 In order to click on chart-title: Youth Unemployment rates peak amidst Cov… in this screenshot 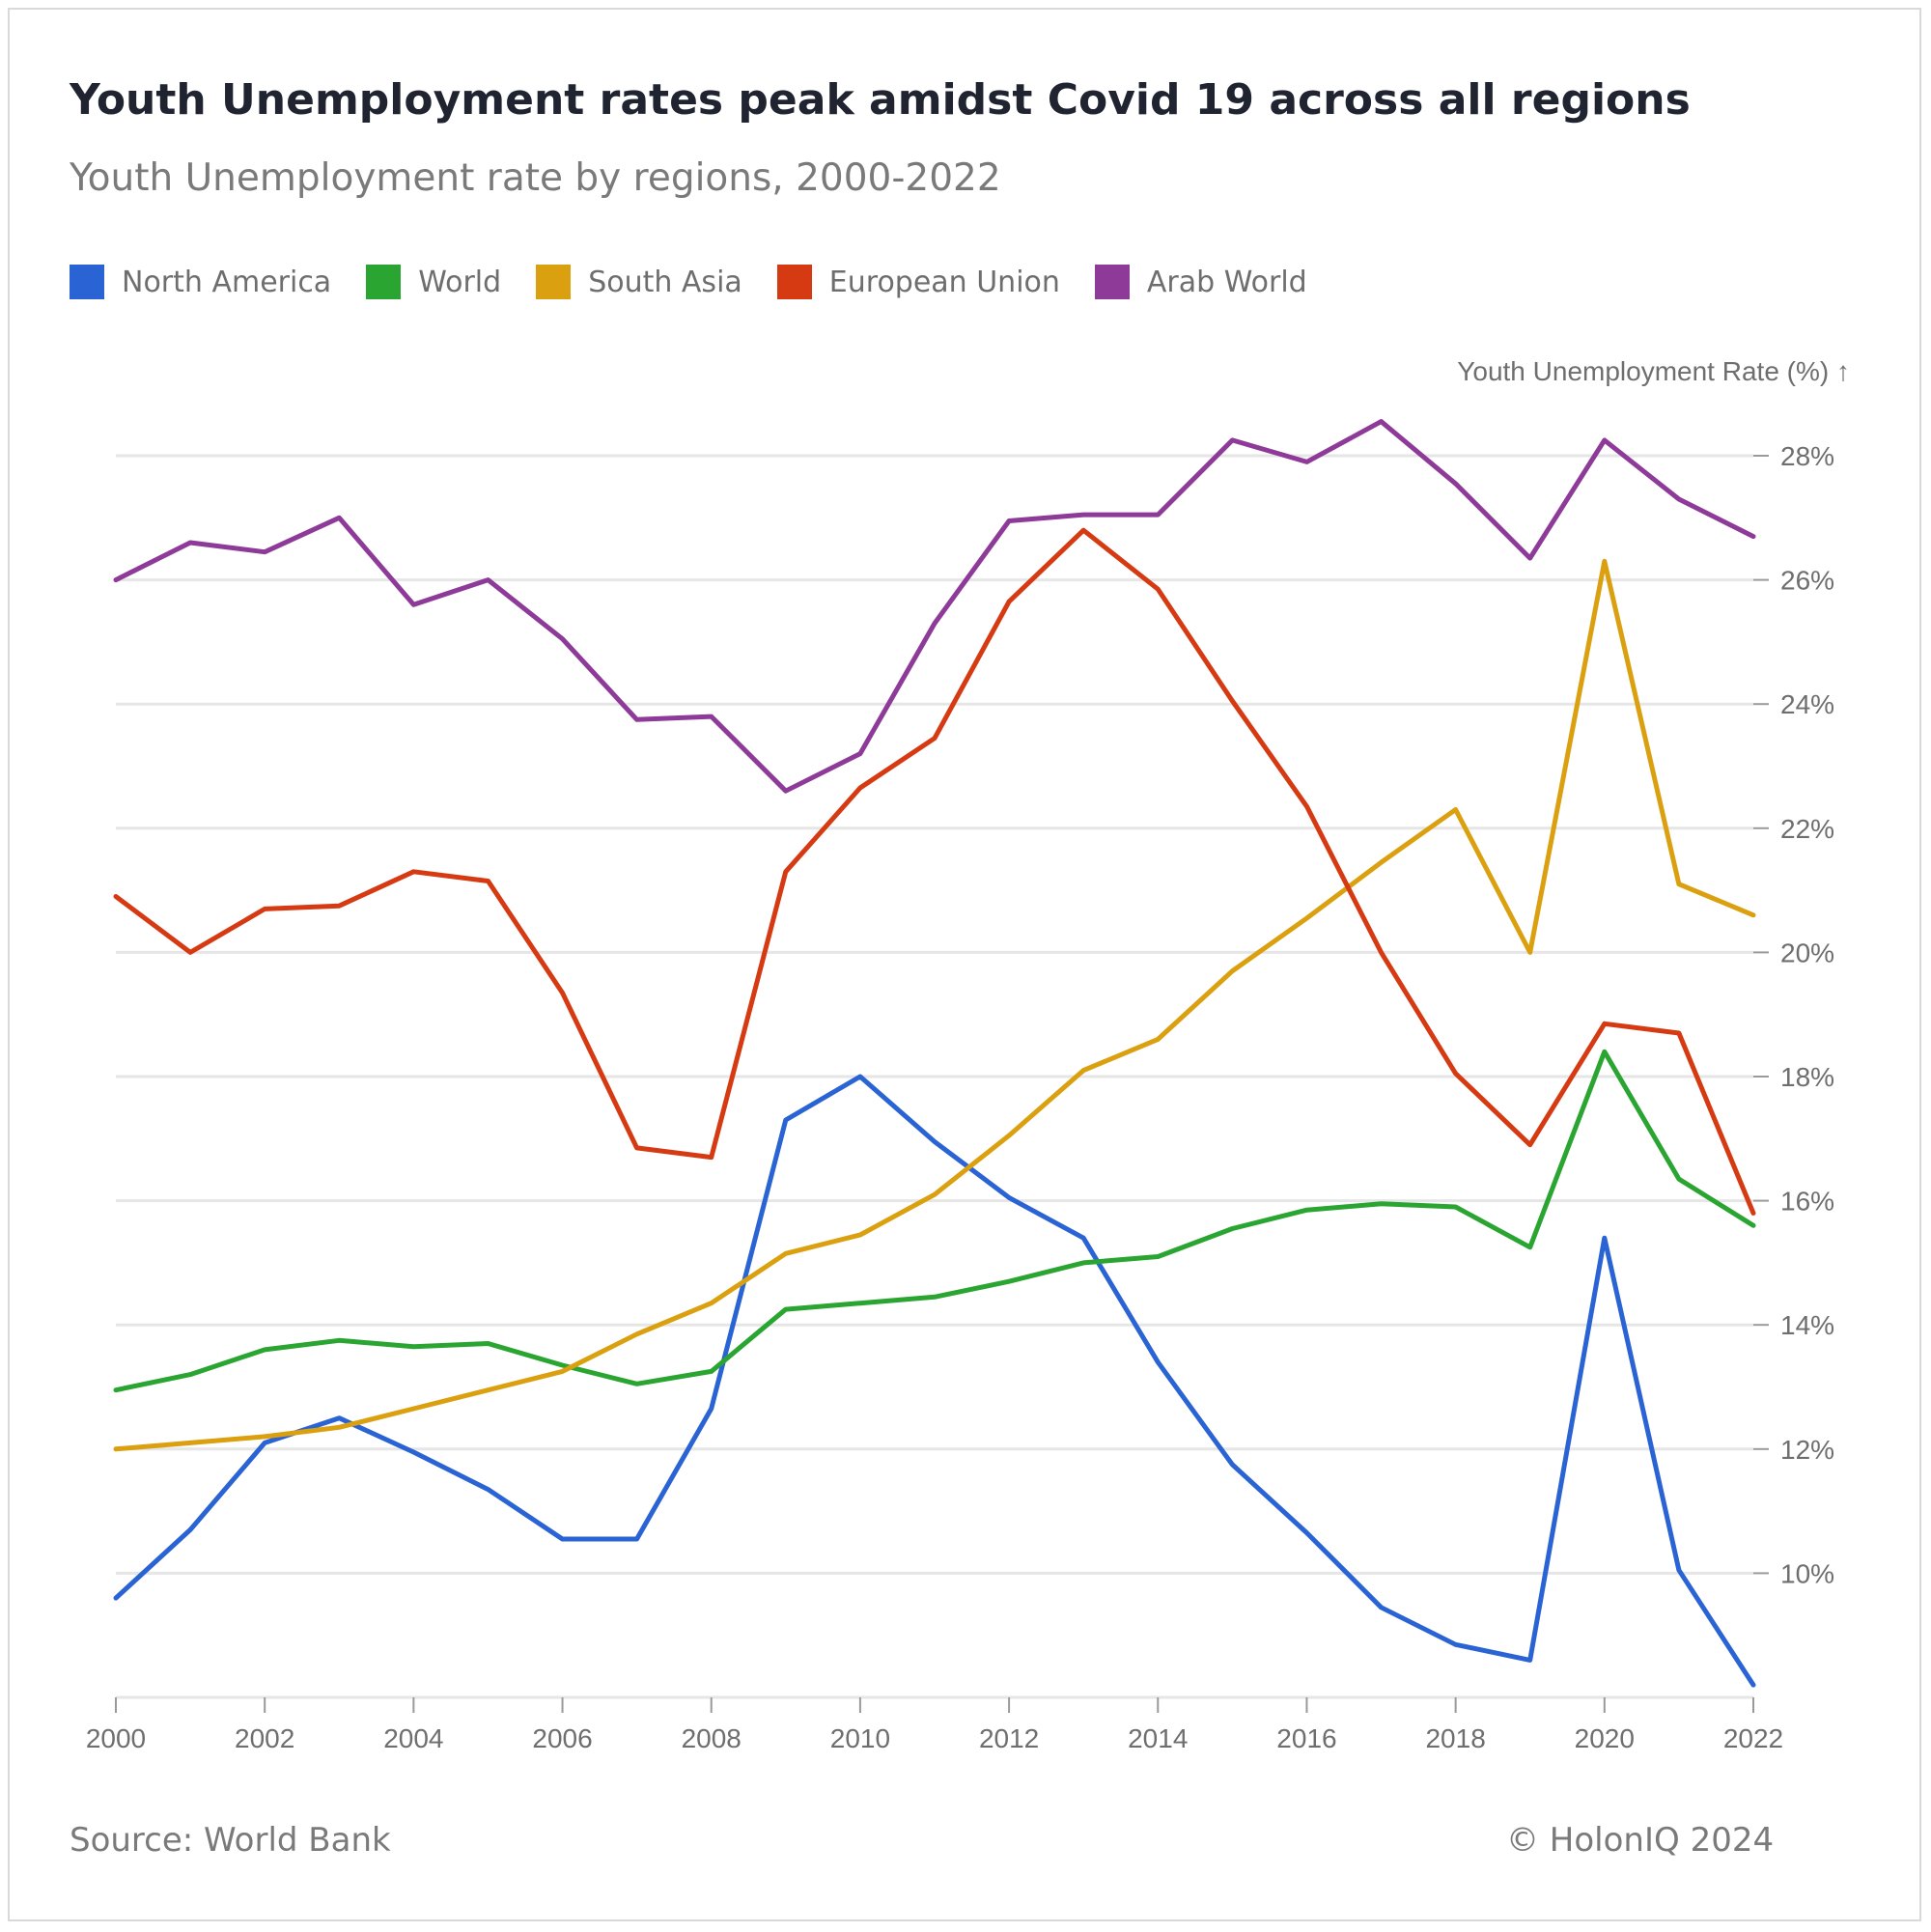, I will do `click(880, 100)`.